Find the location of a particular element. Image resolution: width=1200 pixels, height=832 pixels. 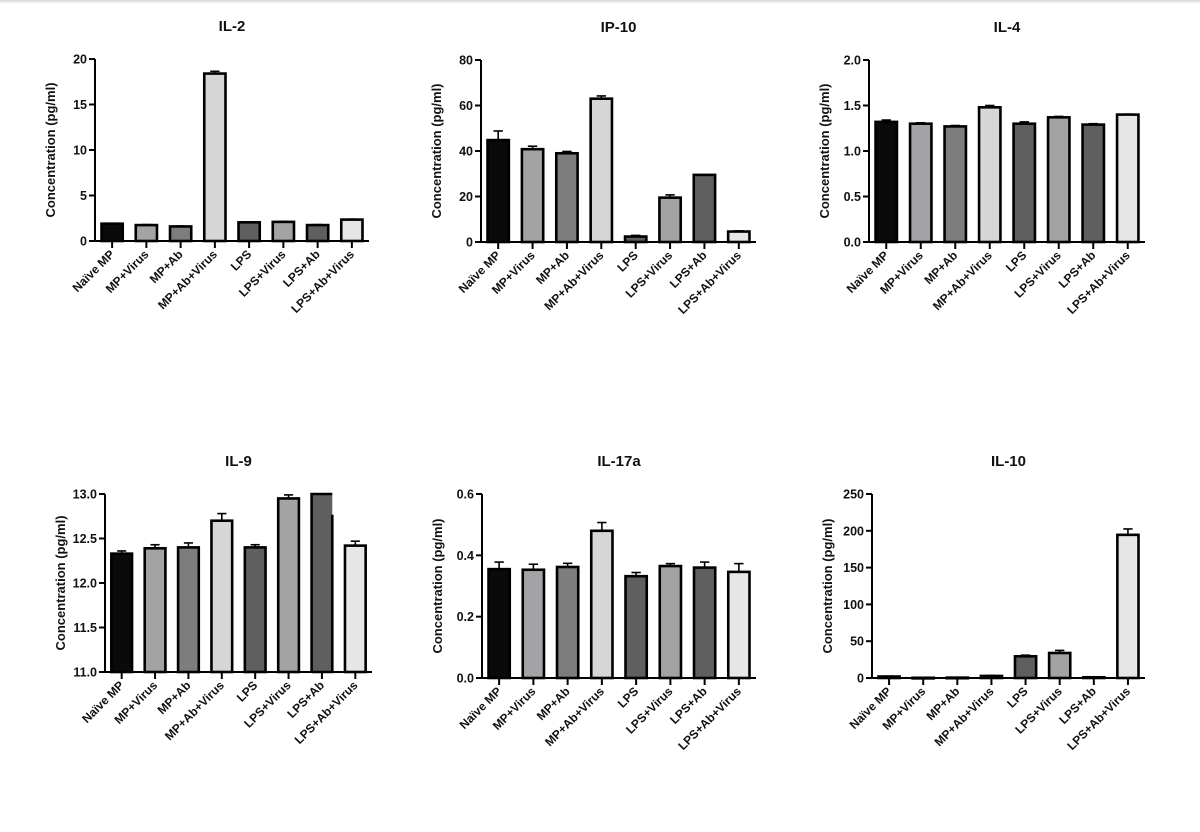

y-tick-label: 80 is located at coordinates (466, 61).